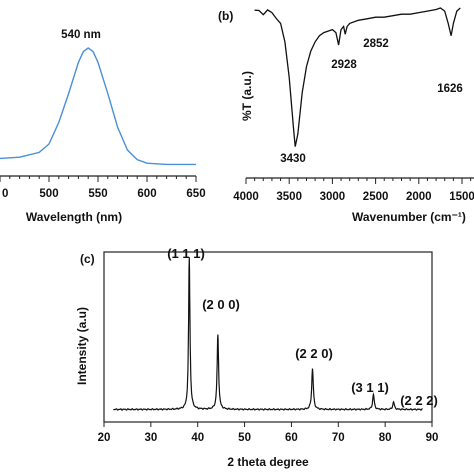  Describe the element at coordinates (246, 197) in the screenshot. I see `panel-b-tick-label: 4000` at that location.